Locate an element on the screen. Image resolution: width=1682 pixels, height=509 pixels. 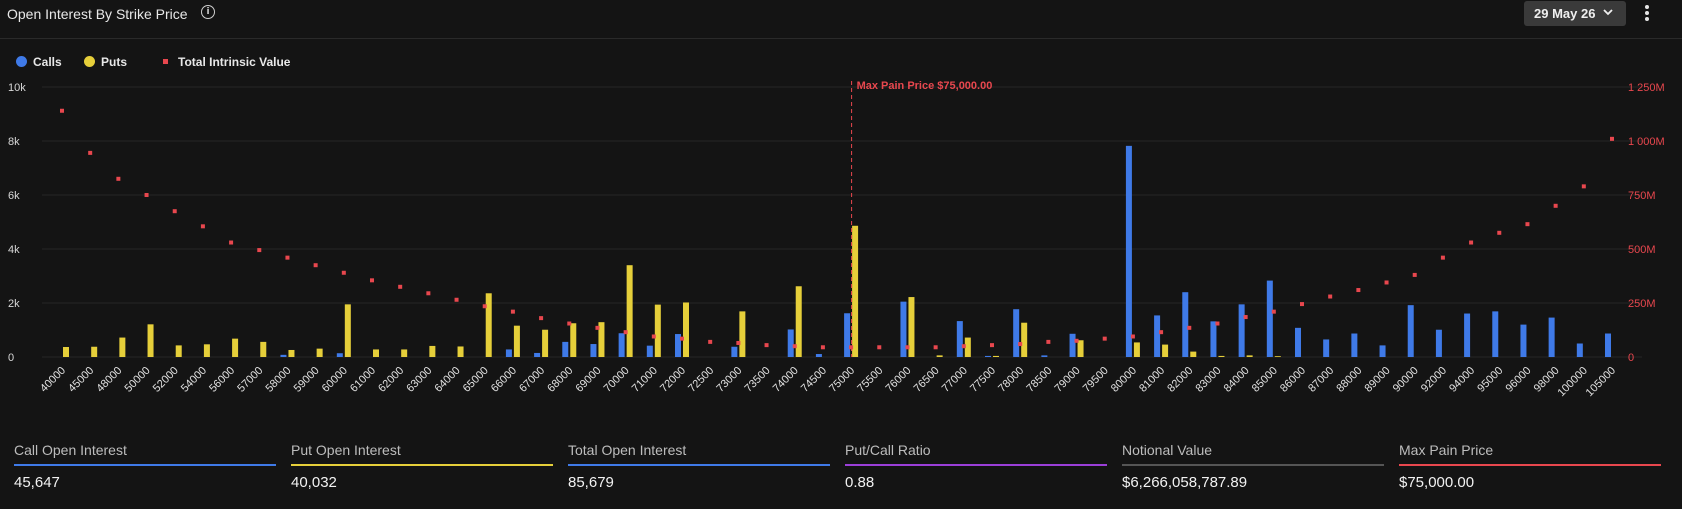
x-tick-label: 59000 is located at coordinates (307, 380).